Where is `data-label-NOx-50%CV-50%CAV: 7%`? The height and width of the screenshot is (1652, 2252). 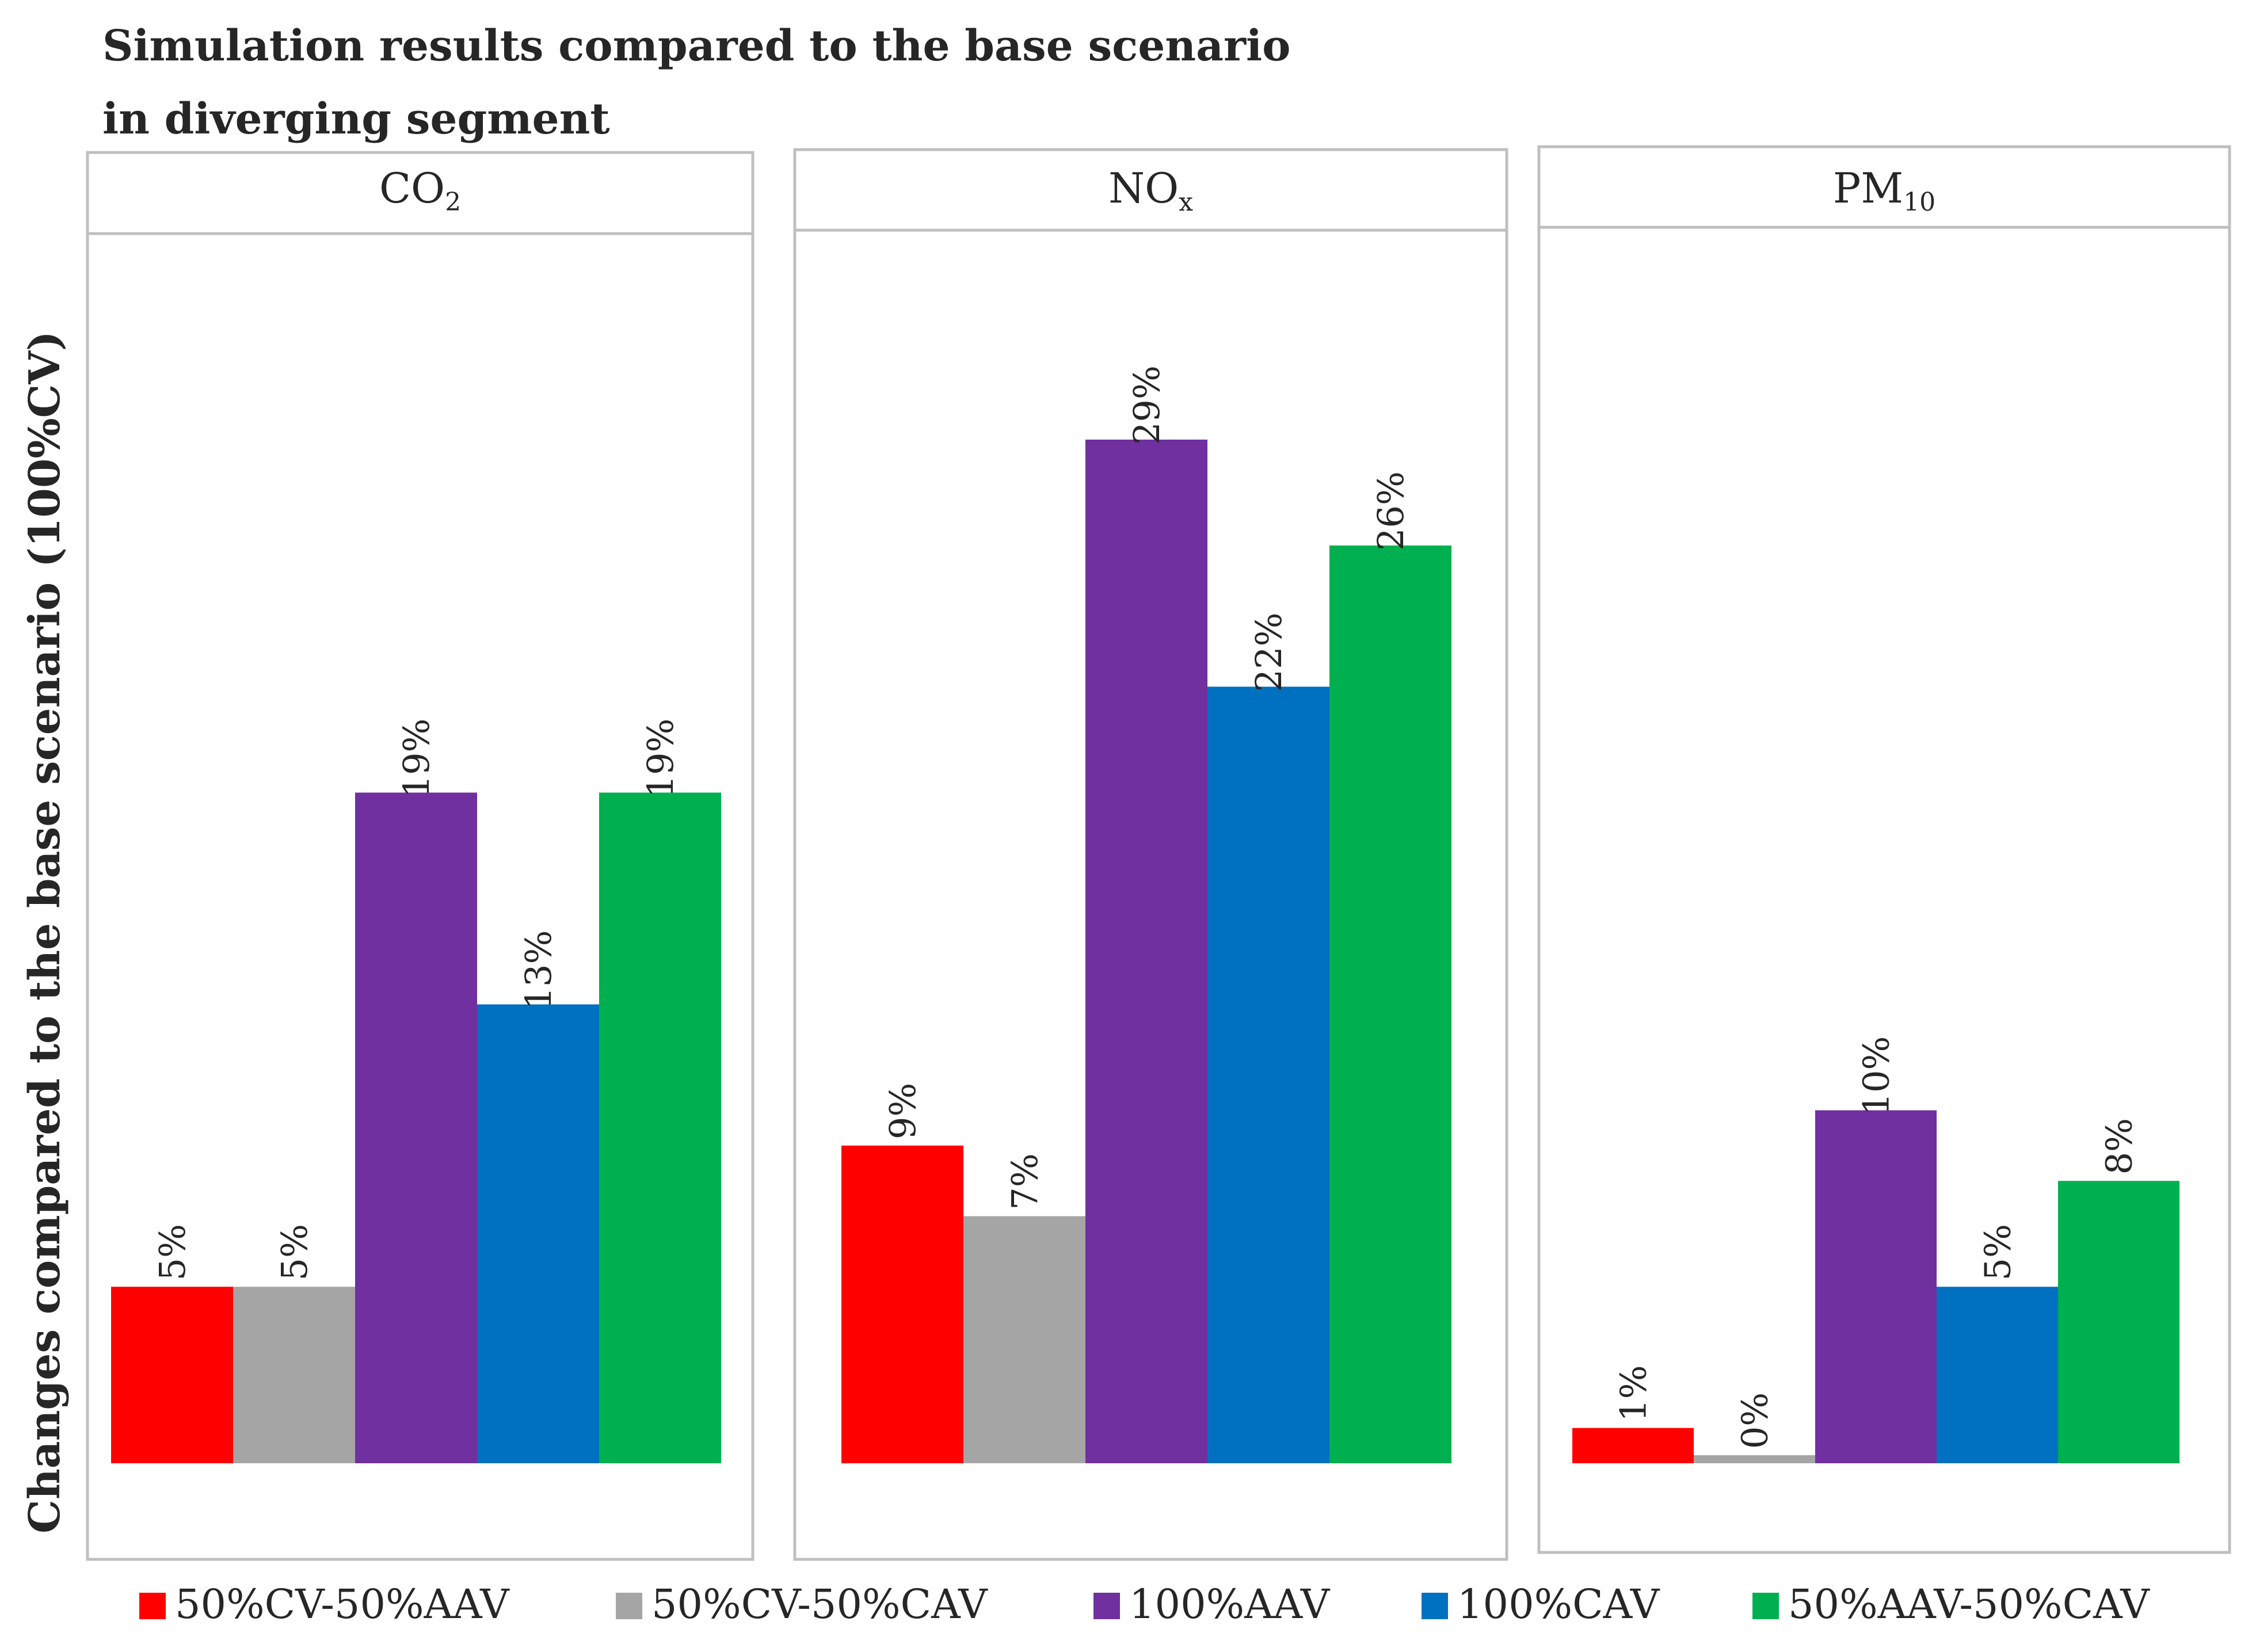
data-label-NOx-50%CV-50%CAV: 7% is located at coordinates (1025, 1181).